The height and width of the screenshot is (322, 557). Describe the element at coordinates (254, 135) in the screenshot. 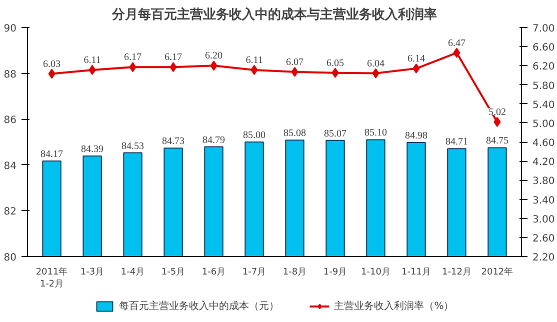

I see `data-label: 85.00` at that location.